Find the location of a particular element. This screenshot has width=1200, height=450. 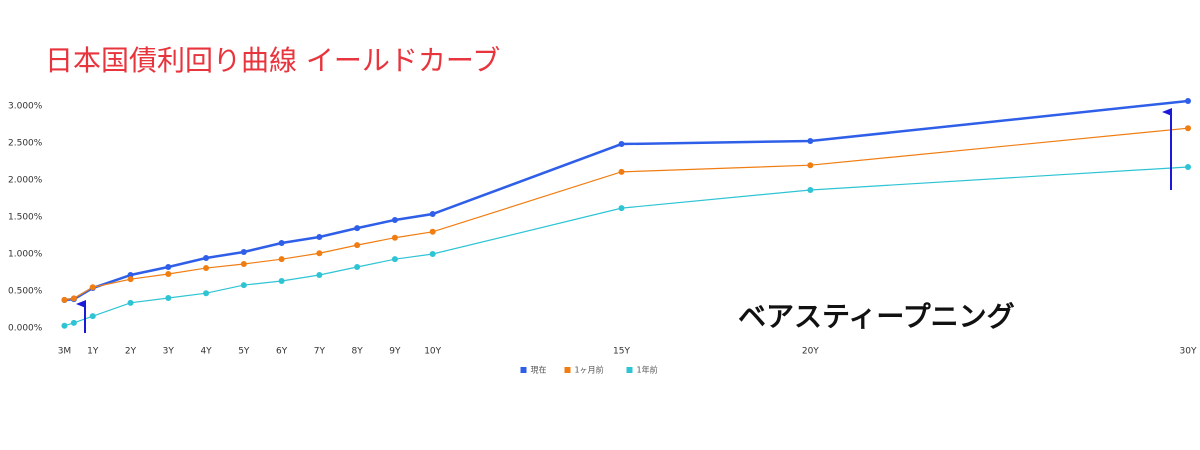

y-tick-label: 3.000% is located at coordinates (25, 107).